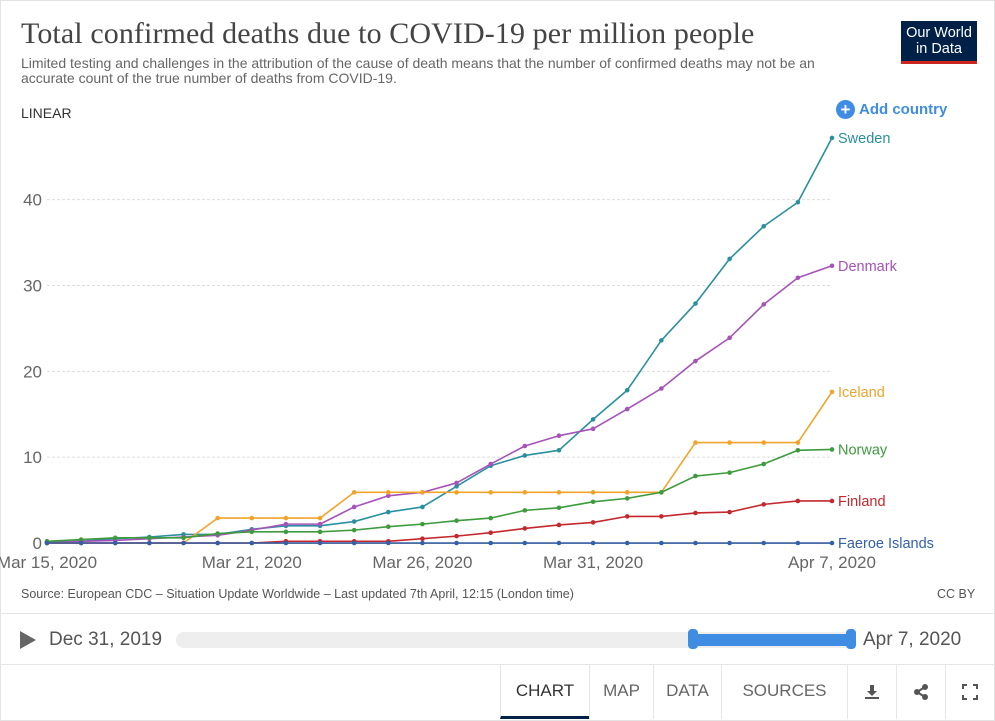  Describe the element at coordinates (939, 49) in the screenshot. I see `logo-line-2: in Data` at that location.